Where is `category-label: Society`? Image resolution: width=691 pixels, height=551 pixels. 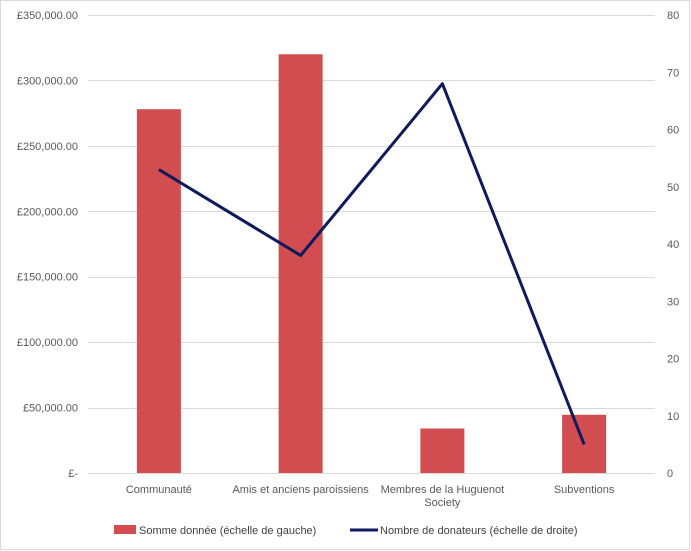
category-label: Society is located at coordinates (442, 503).